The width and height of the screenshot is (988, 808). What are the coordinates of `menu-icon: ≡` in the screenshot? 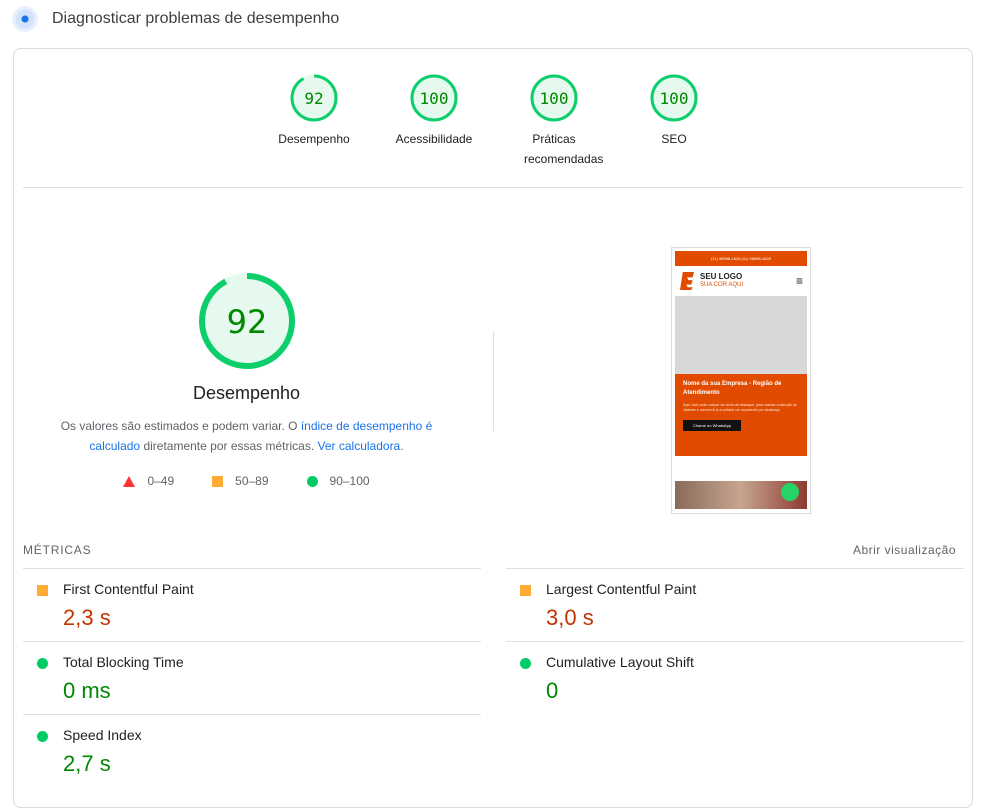 It's located at (799, 281).